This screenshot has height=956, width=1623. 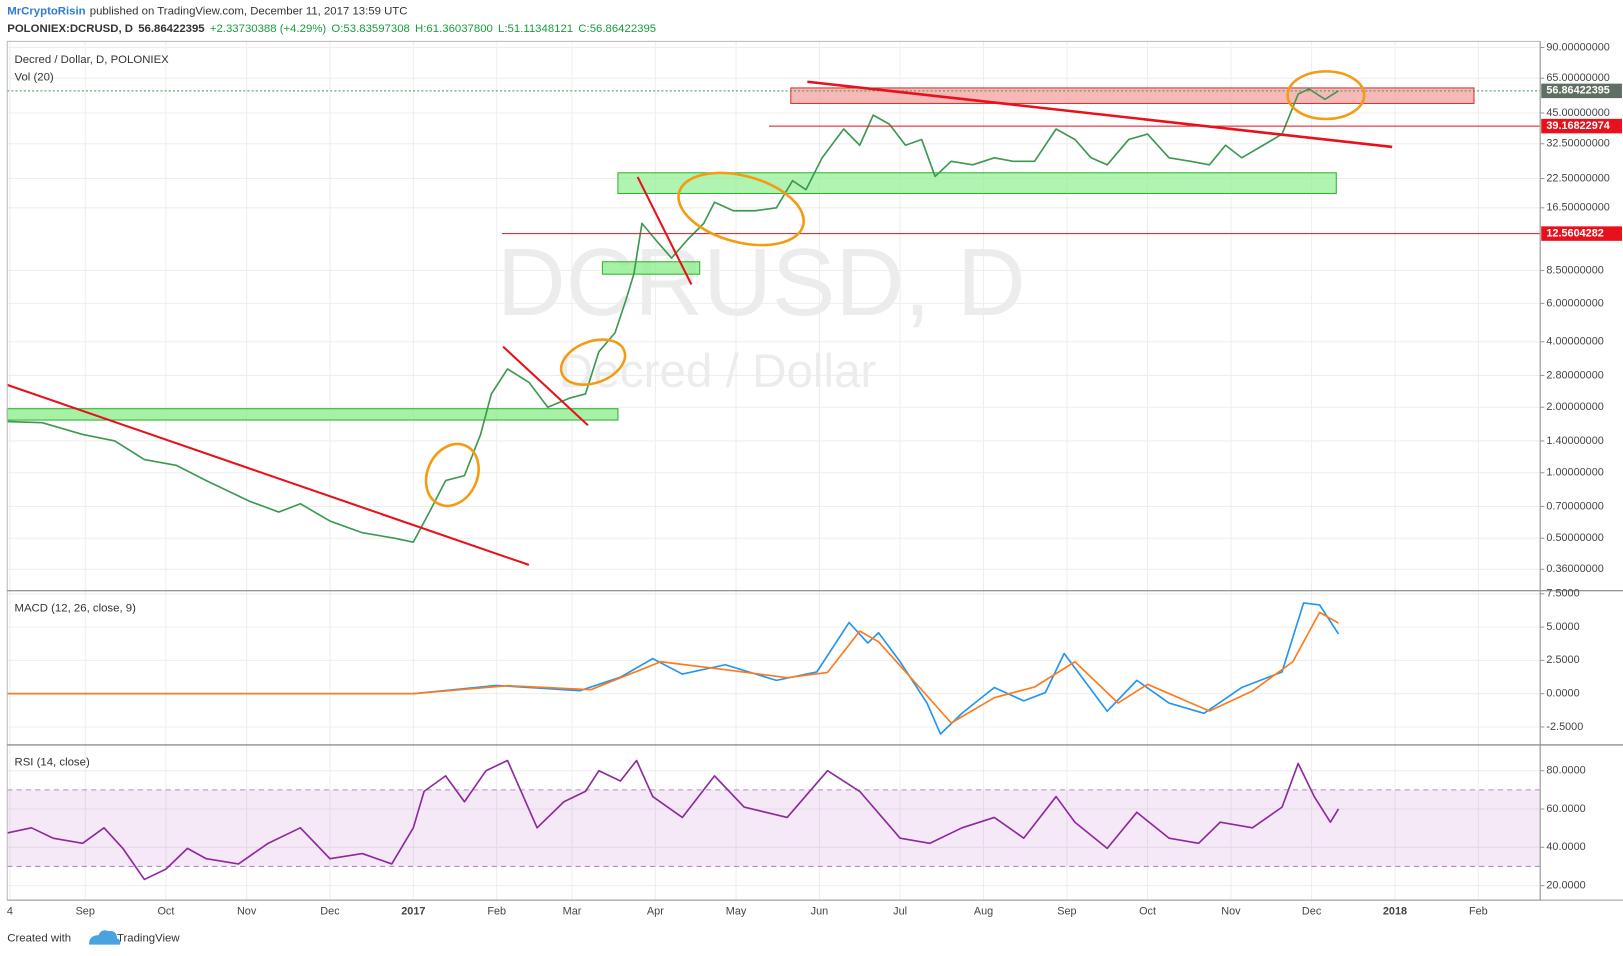 What do you see at coordinates (1577, 178) in the screenshot?
I see `y-tick-label: 22.50000000` at bounding box center [1577, 178].